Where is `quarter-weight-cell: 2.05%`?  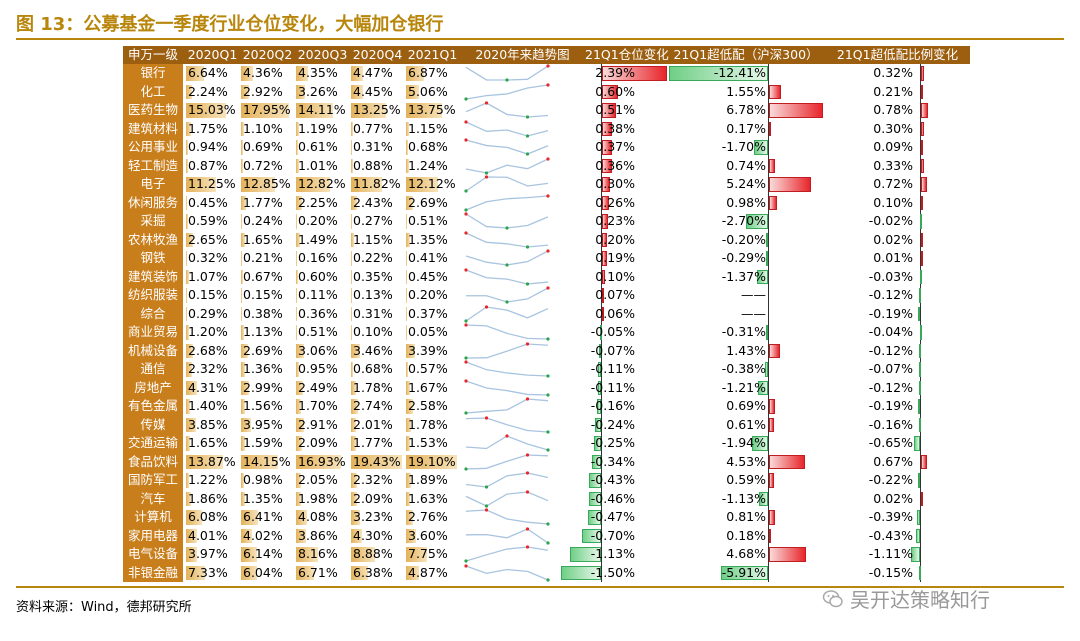
quarter-weight-cell: 2.05% is located at coordinates (322, 480).